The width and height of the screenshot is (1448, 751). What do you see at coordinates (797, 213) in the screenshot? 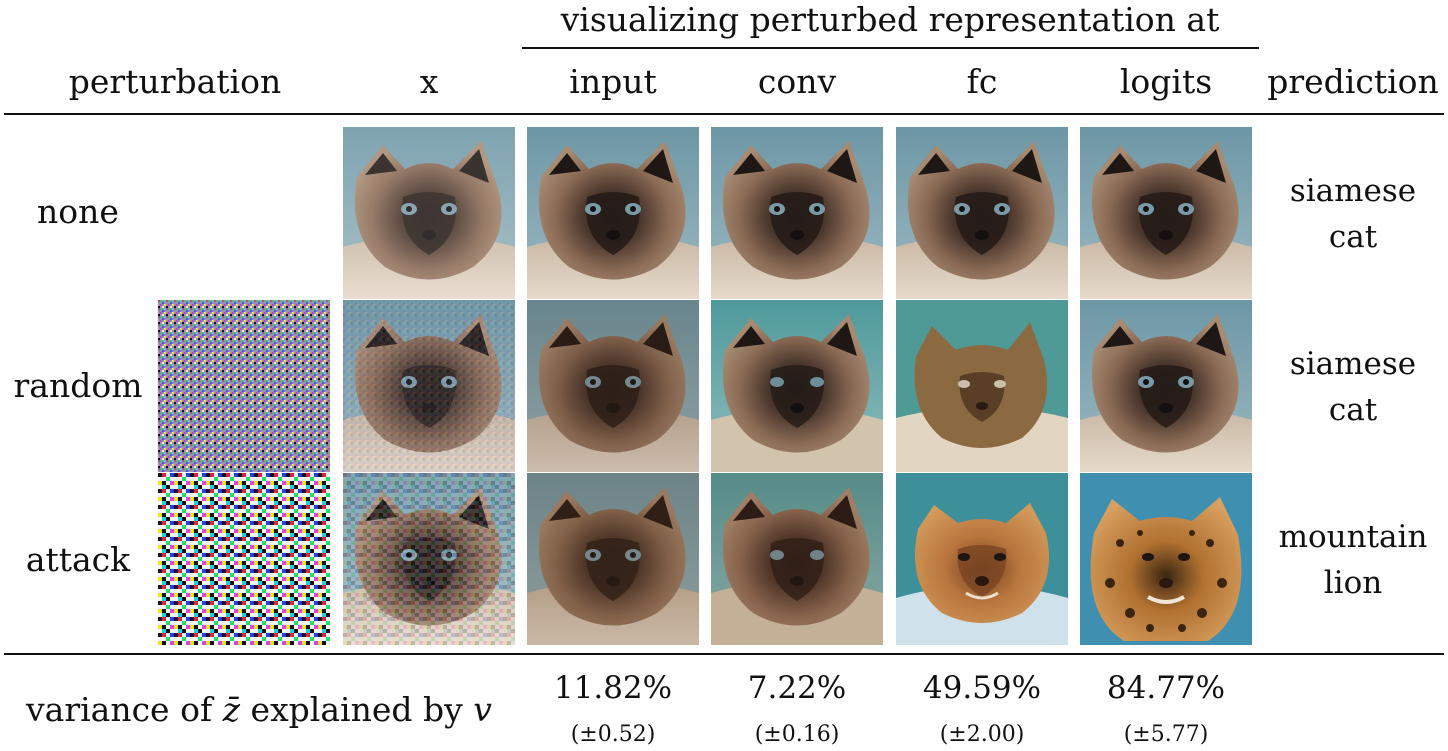
I see `image-none-conv` at bounding box center [797, 213].